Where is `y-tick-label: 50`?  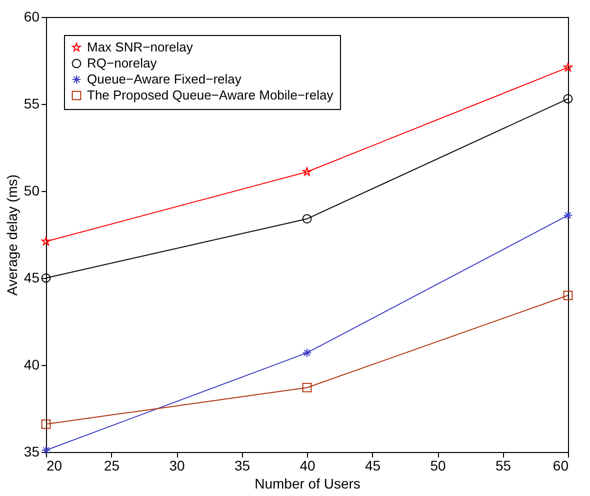
y-tick-label: 50 is located at coordinates (32, 190).